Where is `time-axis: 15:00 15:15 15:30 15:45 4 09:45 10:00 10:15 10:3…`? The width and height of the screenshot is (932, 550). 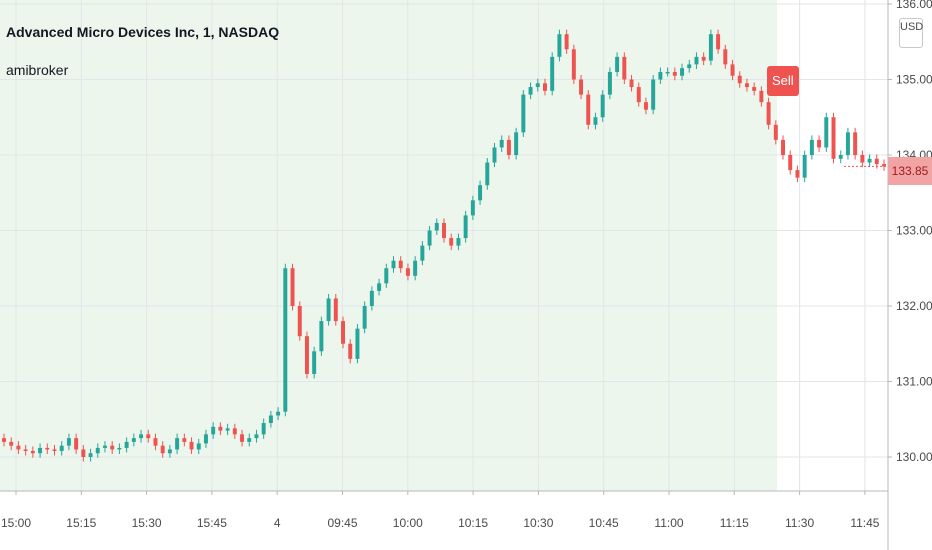 time-axis: 15:00 15:15 15:30 15:45 4 09:45 10:00 10:15 10:3… is located at coordinates (440, 510).